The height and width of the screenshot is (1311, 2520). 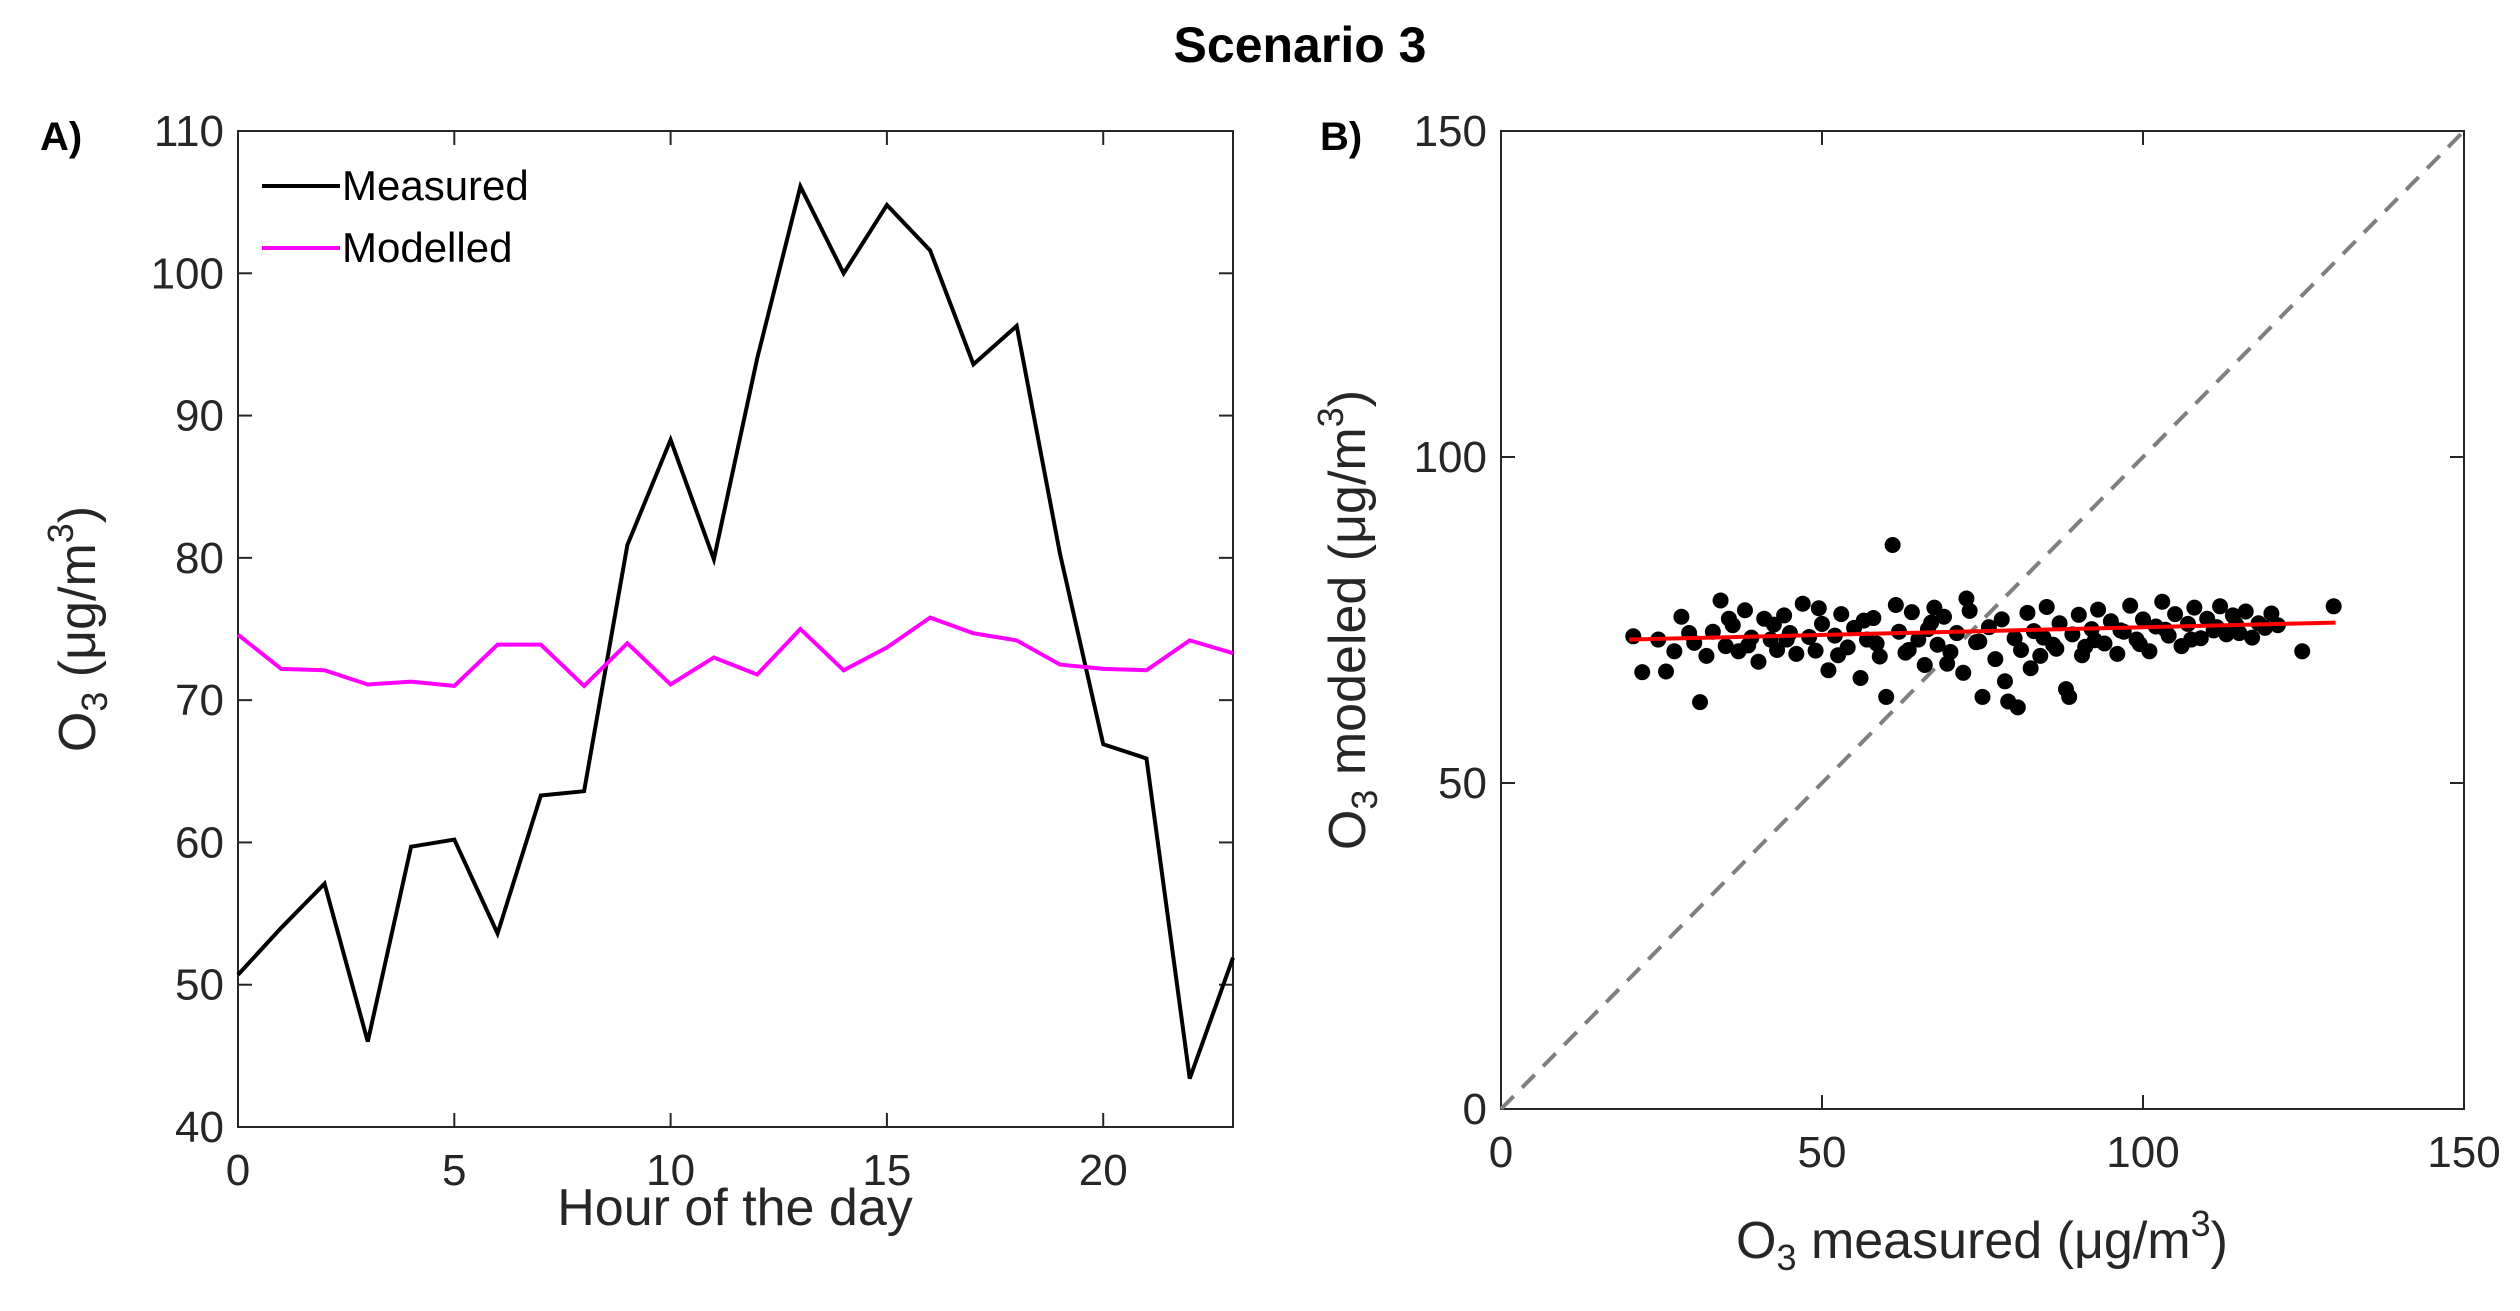 I want to click on panel-b-xtick-label: 50, so click(x=1822, y=1152).